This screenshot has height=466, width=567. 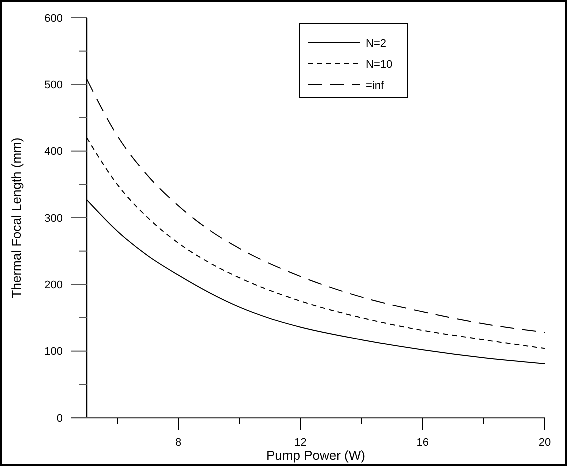 I want to click on y-tick-label: 600, so click(x=53, y=18).